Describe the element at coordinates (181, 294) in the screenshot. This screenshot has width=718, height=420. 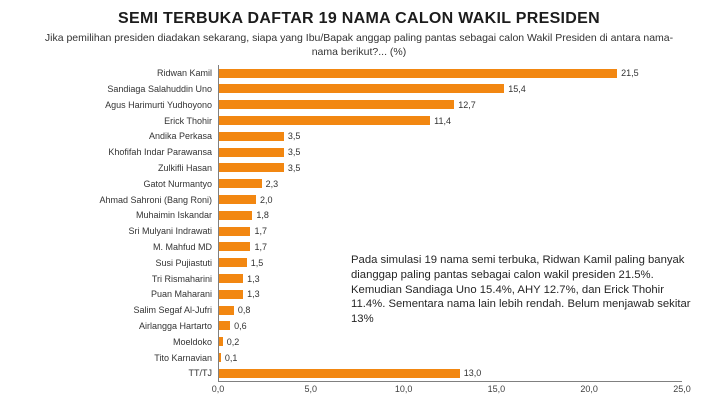
I see `category-label: Puan Maharani` at that location.